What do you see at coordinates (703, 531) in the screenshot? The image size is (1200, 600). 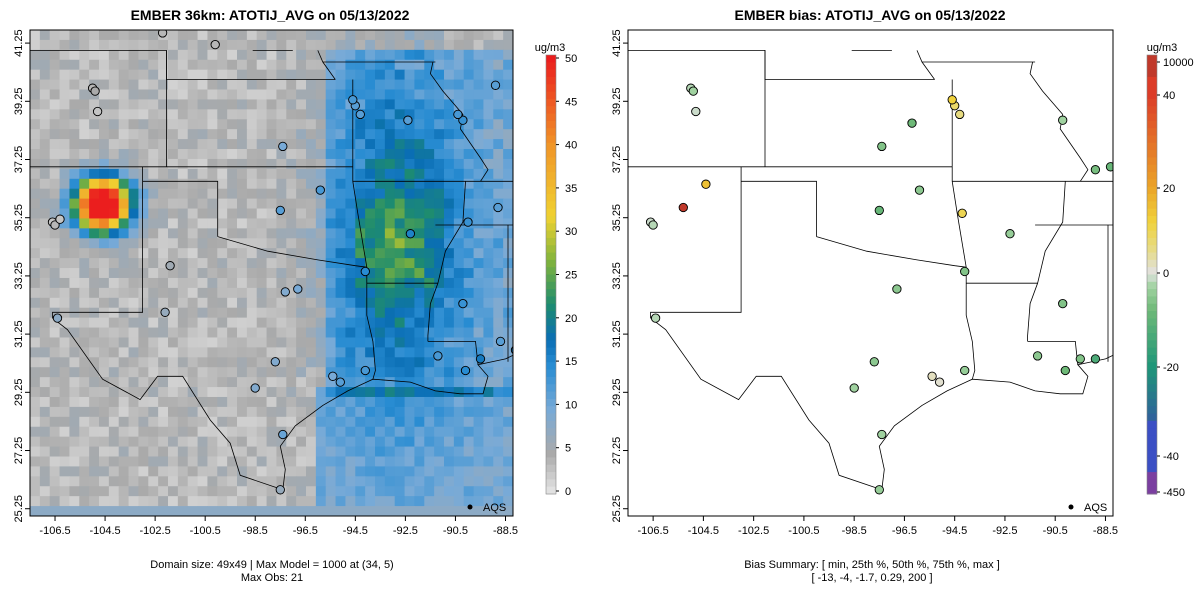 I see `x-tick-label: -104.5` at bounding box center [703, 531].